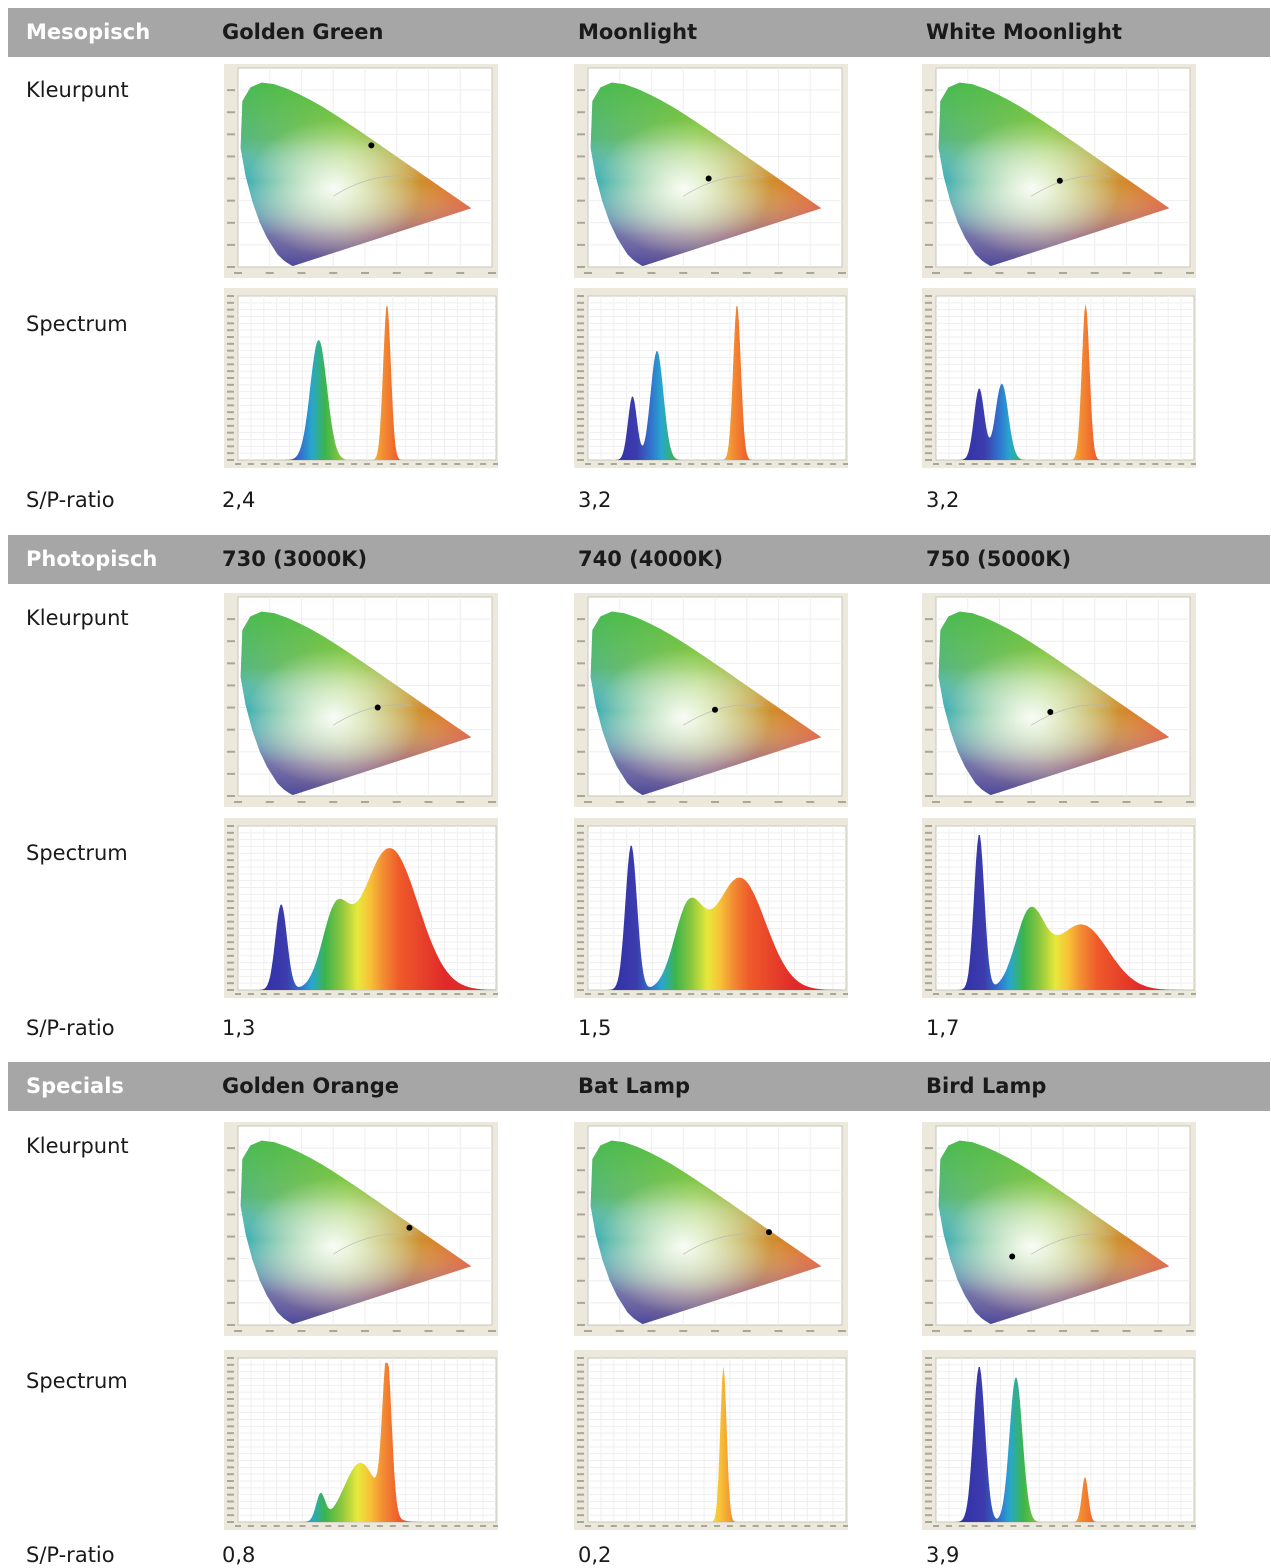 The height and width of the screenshot is (1568, 1271). What do you see at coordinates (295, 559) in the screenshot?
I see `column-header: 730 (3000K)` at bounding box center [295, 559].